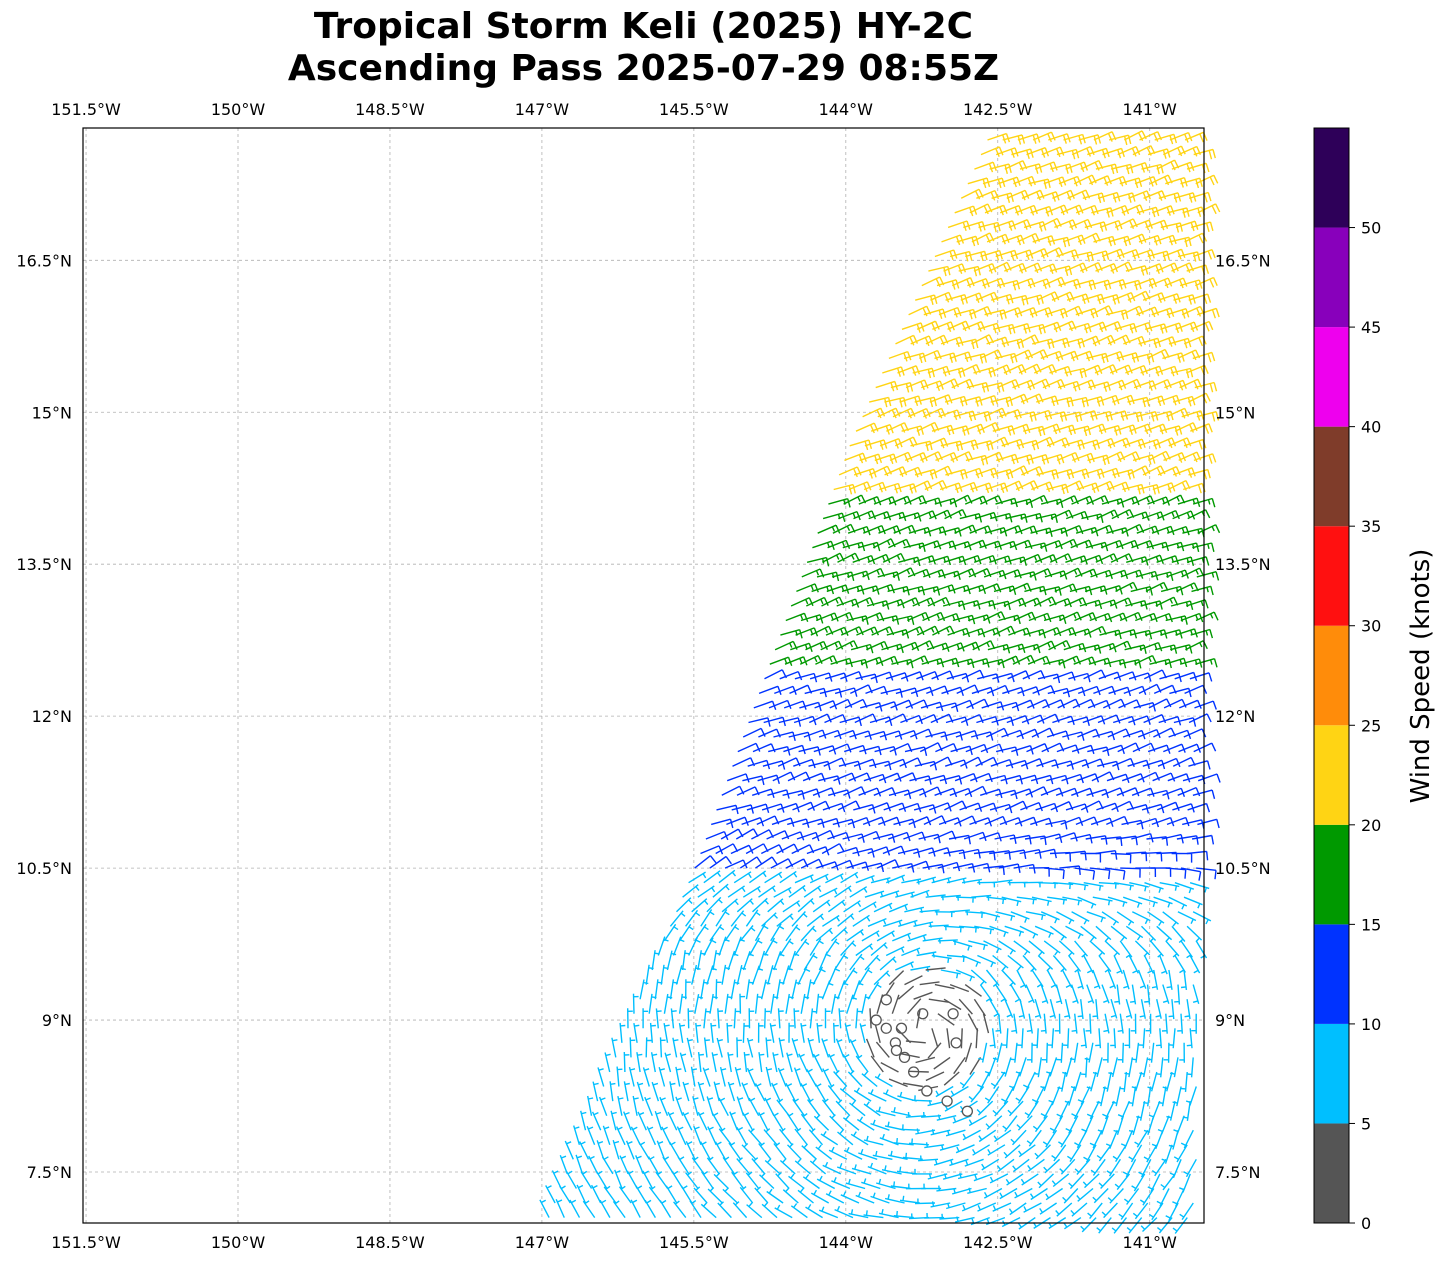 The image size is (1449, 1264). I want to click on calm-marker, so click(953, 1014).